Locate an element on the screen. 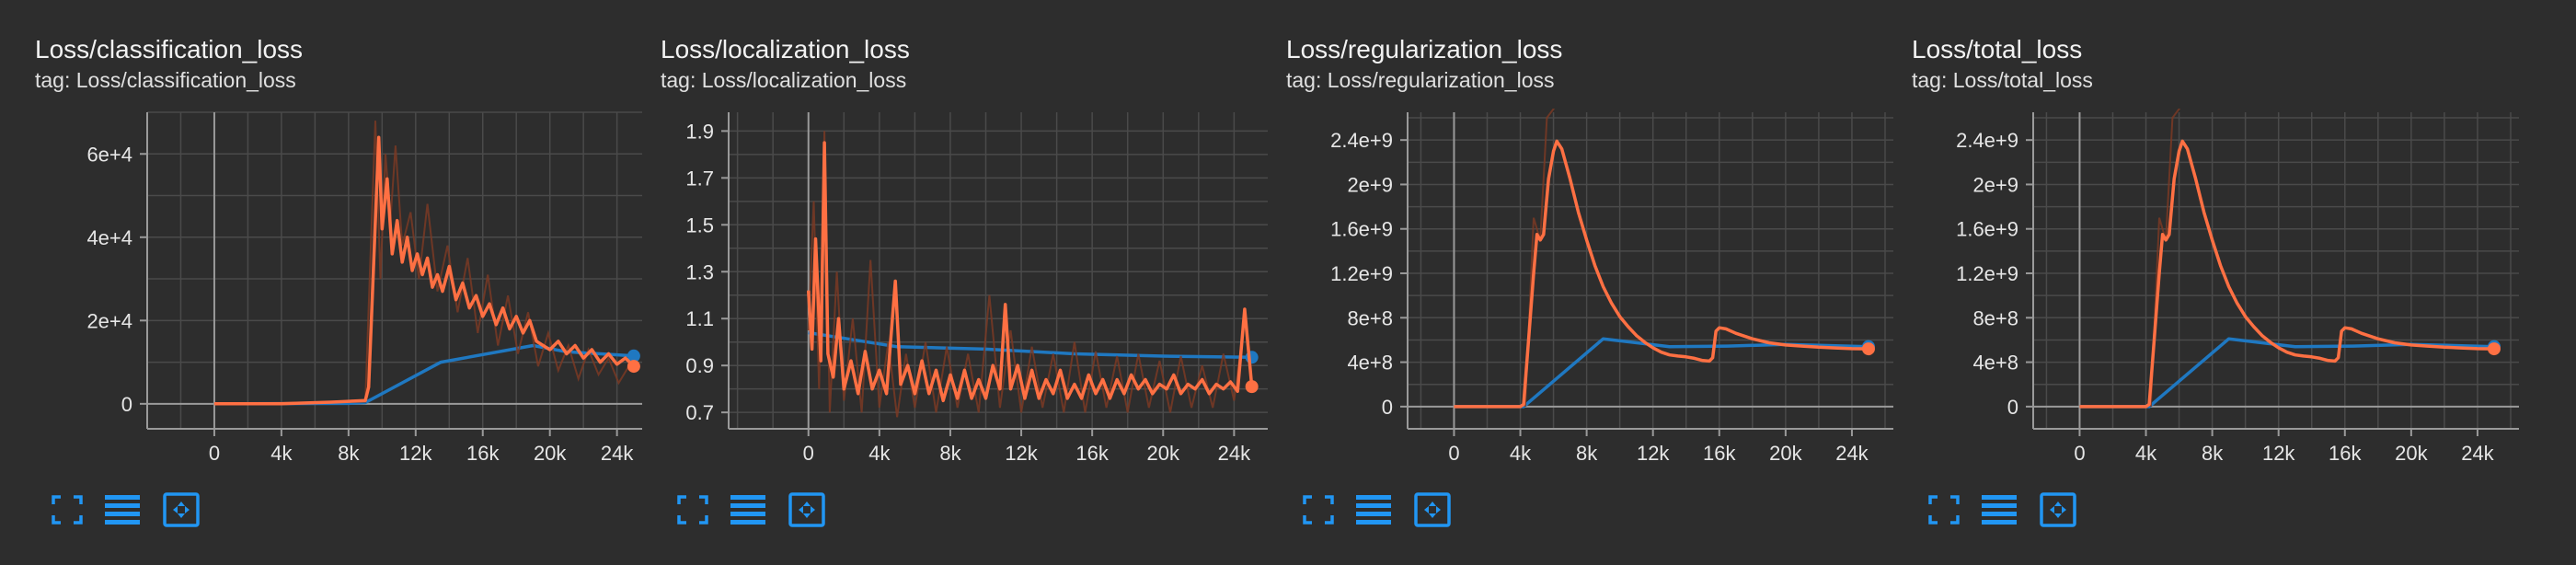  chart-subtitle: tag: Loss/regularization_loss is located at coordinates (1420, 80).